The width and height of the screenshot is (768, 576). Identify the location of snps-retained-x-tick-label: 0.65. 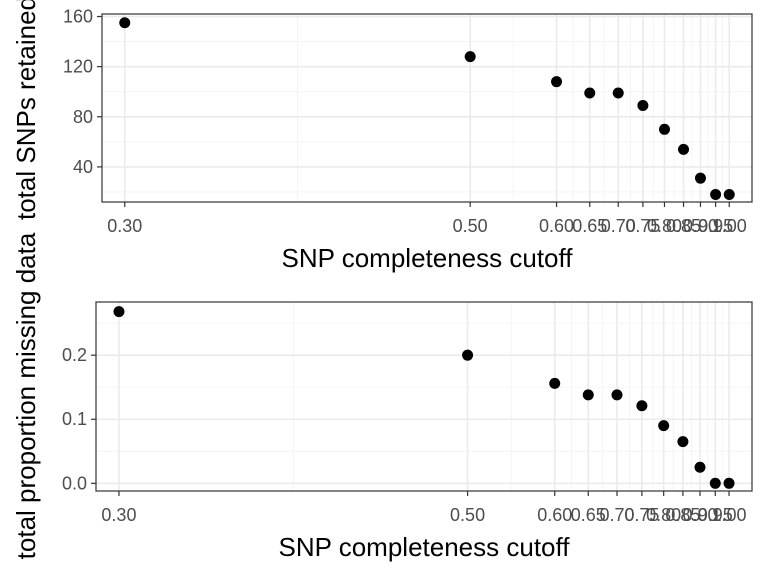
(589, 226).